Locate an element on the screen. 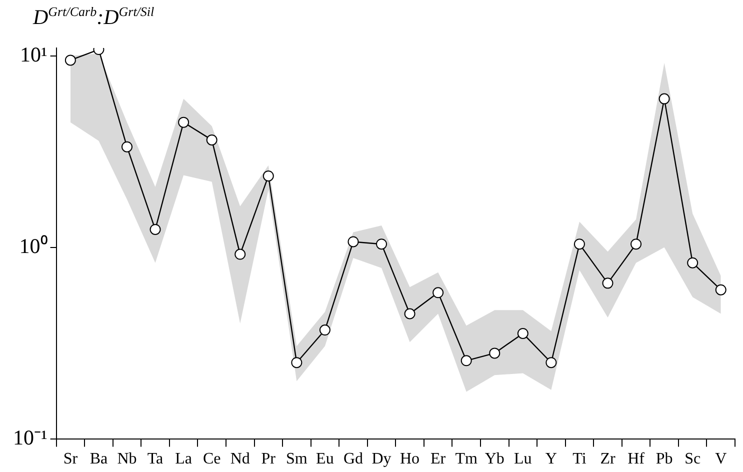  x-tick-label: Ba is located at coordinates (99, 459).